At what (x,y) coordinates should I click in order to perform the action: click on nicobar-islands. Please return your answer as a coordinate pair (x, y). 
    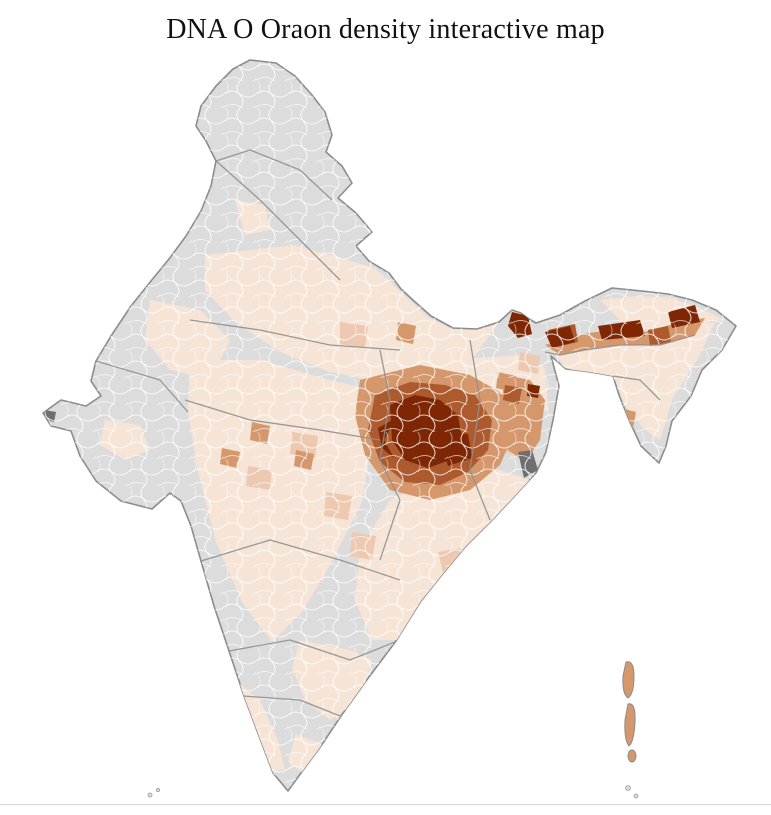
    Looking at the image, I should click on (632, 792).